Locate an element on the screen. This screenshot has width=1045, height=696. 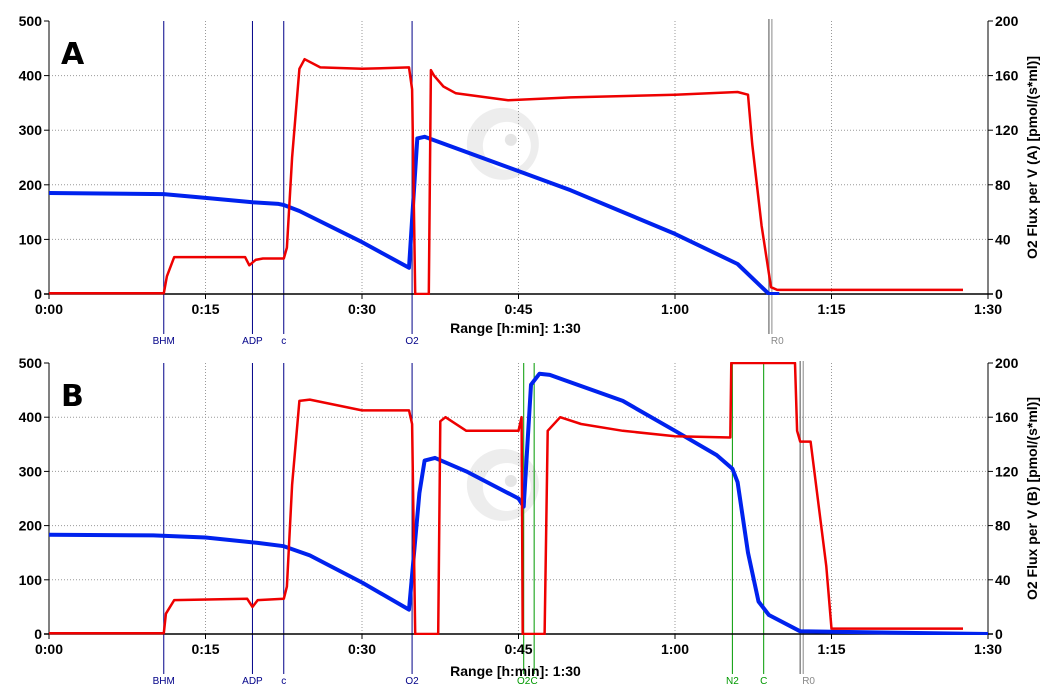
panel-letter: A is located at coordinates (73, 54).